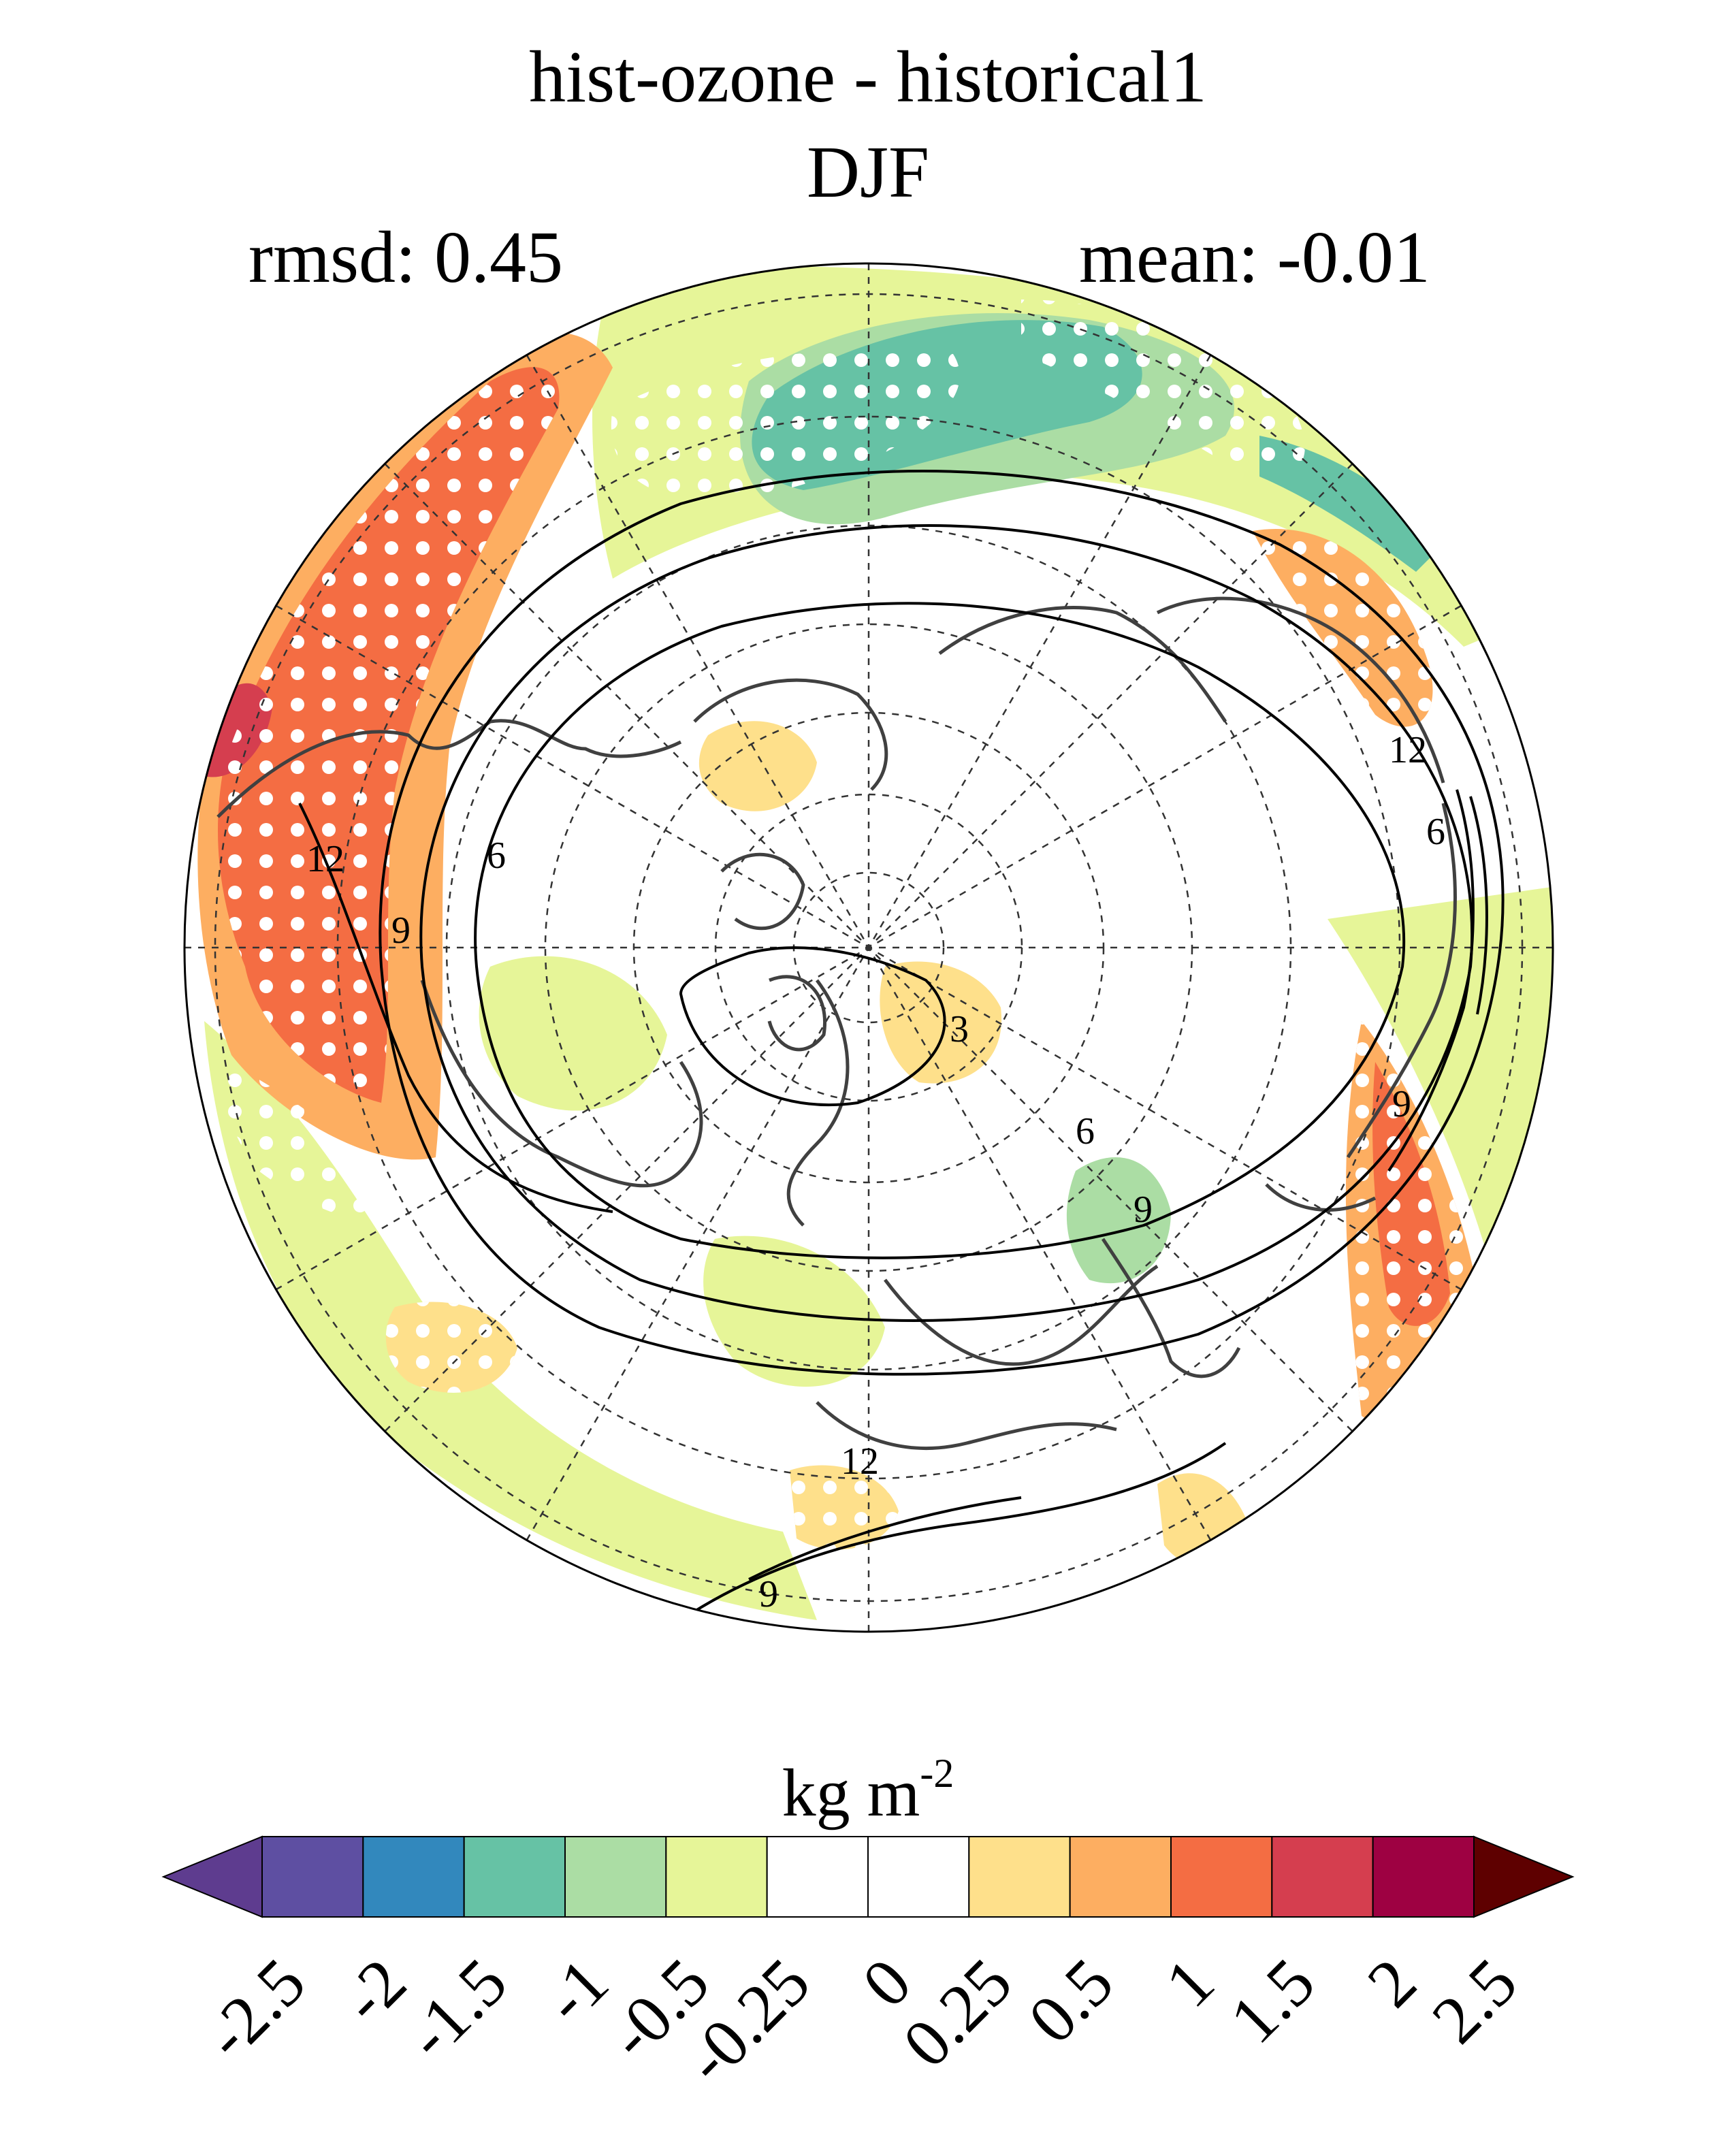 The height and width of the screenshot is (2130, 1736). What do you see at coordinates (957, 2012) in the screenshot?
I see `colorbar-tick-label: 0.25` at bounding box center [957, 2012].